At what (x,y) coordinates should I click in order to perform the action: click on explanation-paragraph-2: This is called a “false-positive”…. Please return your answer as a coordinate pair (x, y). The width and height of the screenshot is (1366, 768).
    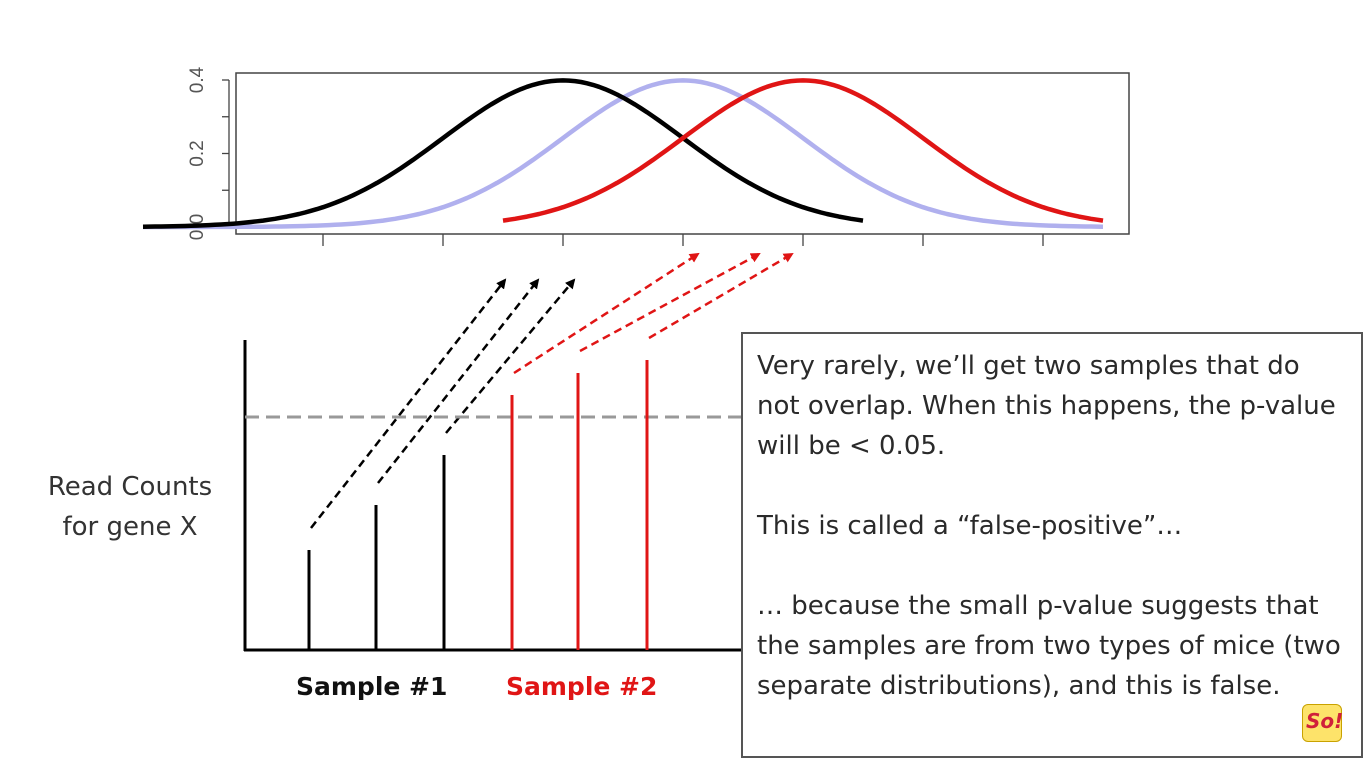
    Looking at the image, I should click on (970, 526).